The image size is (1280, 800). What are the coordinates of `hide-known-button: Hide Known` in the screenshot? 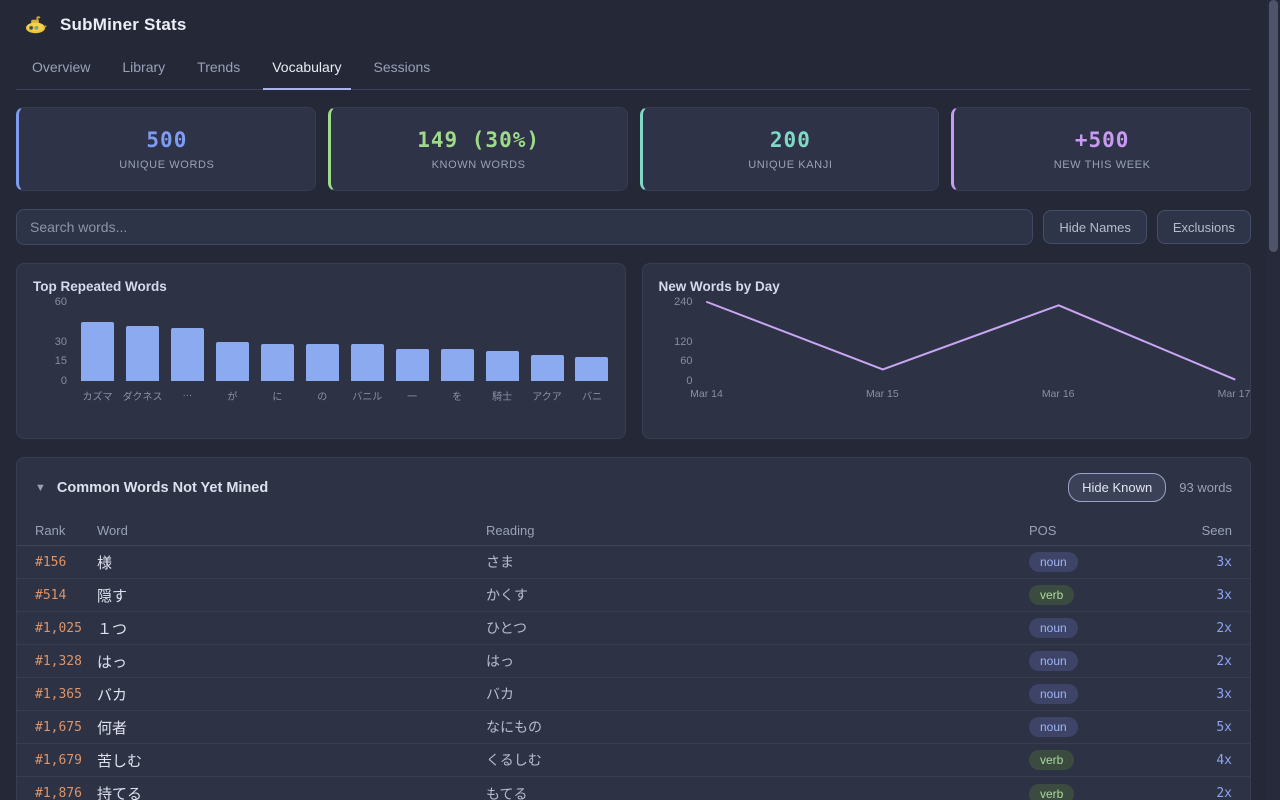 It's located at (1117, 487).